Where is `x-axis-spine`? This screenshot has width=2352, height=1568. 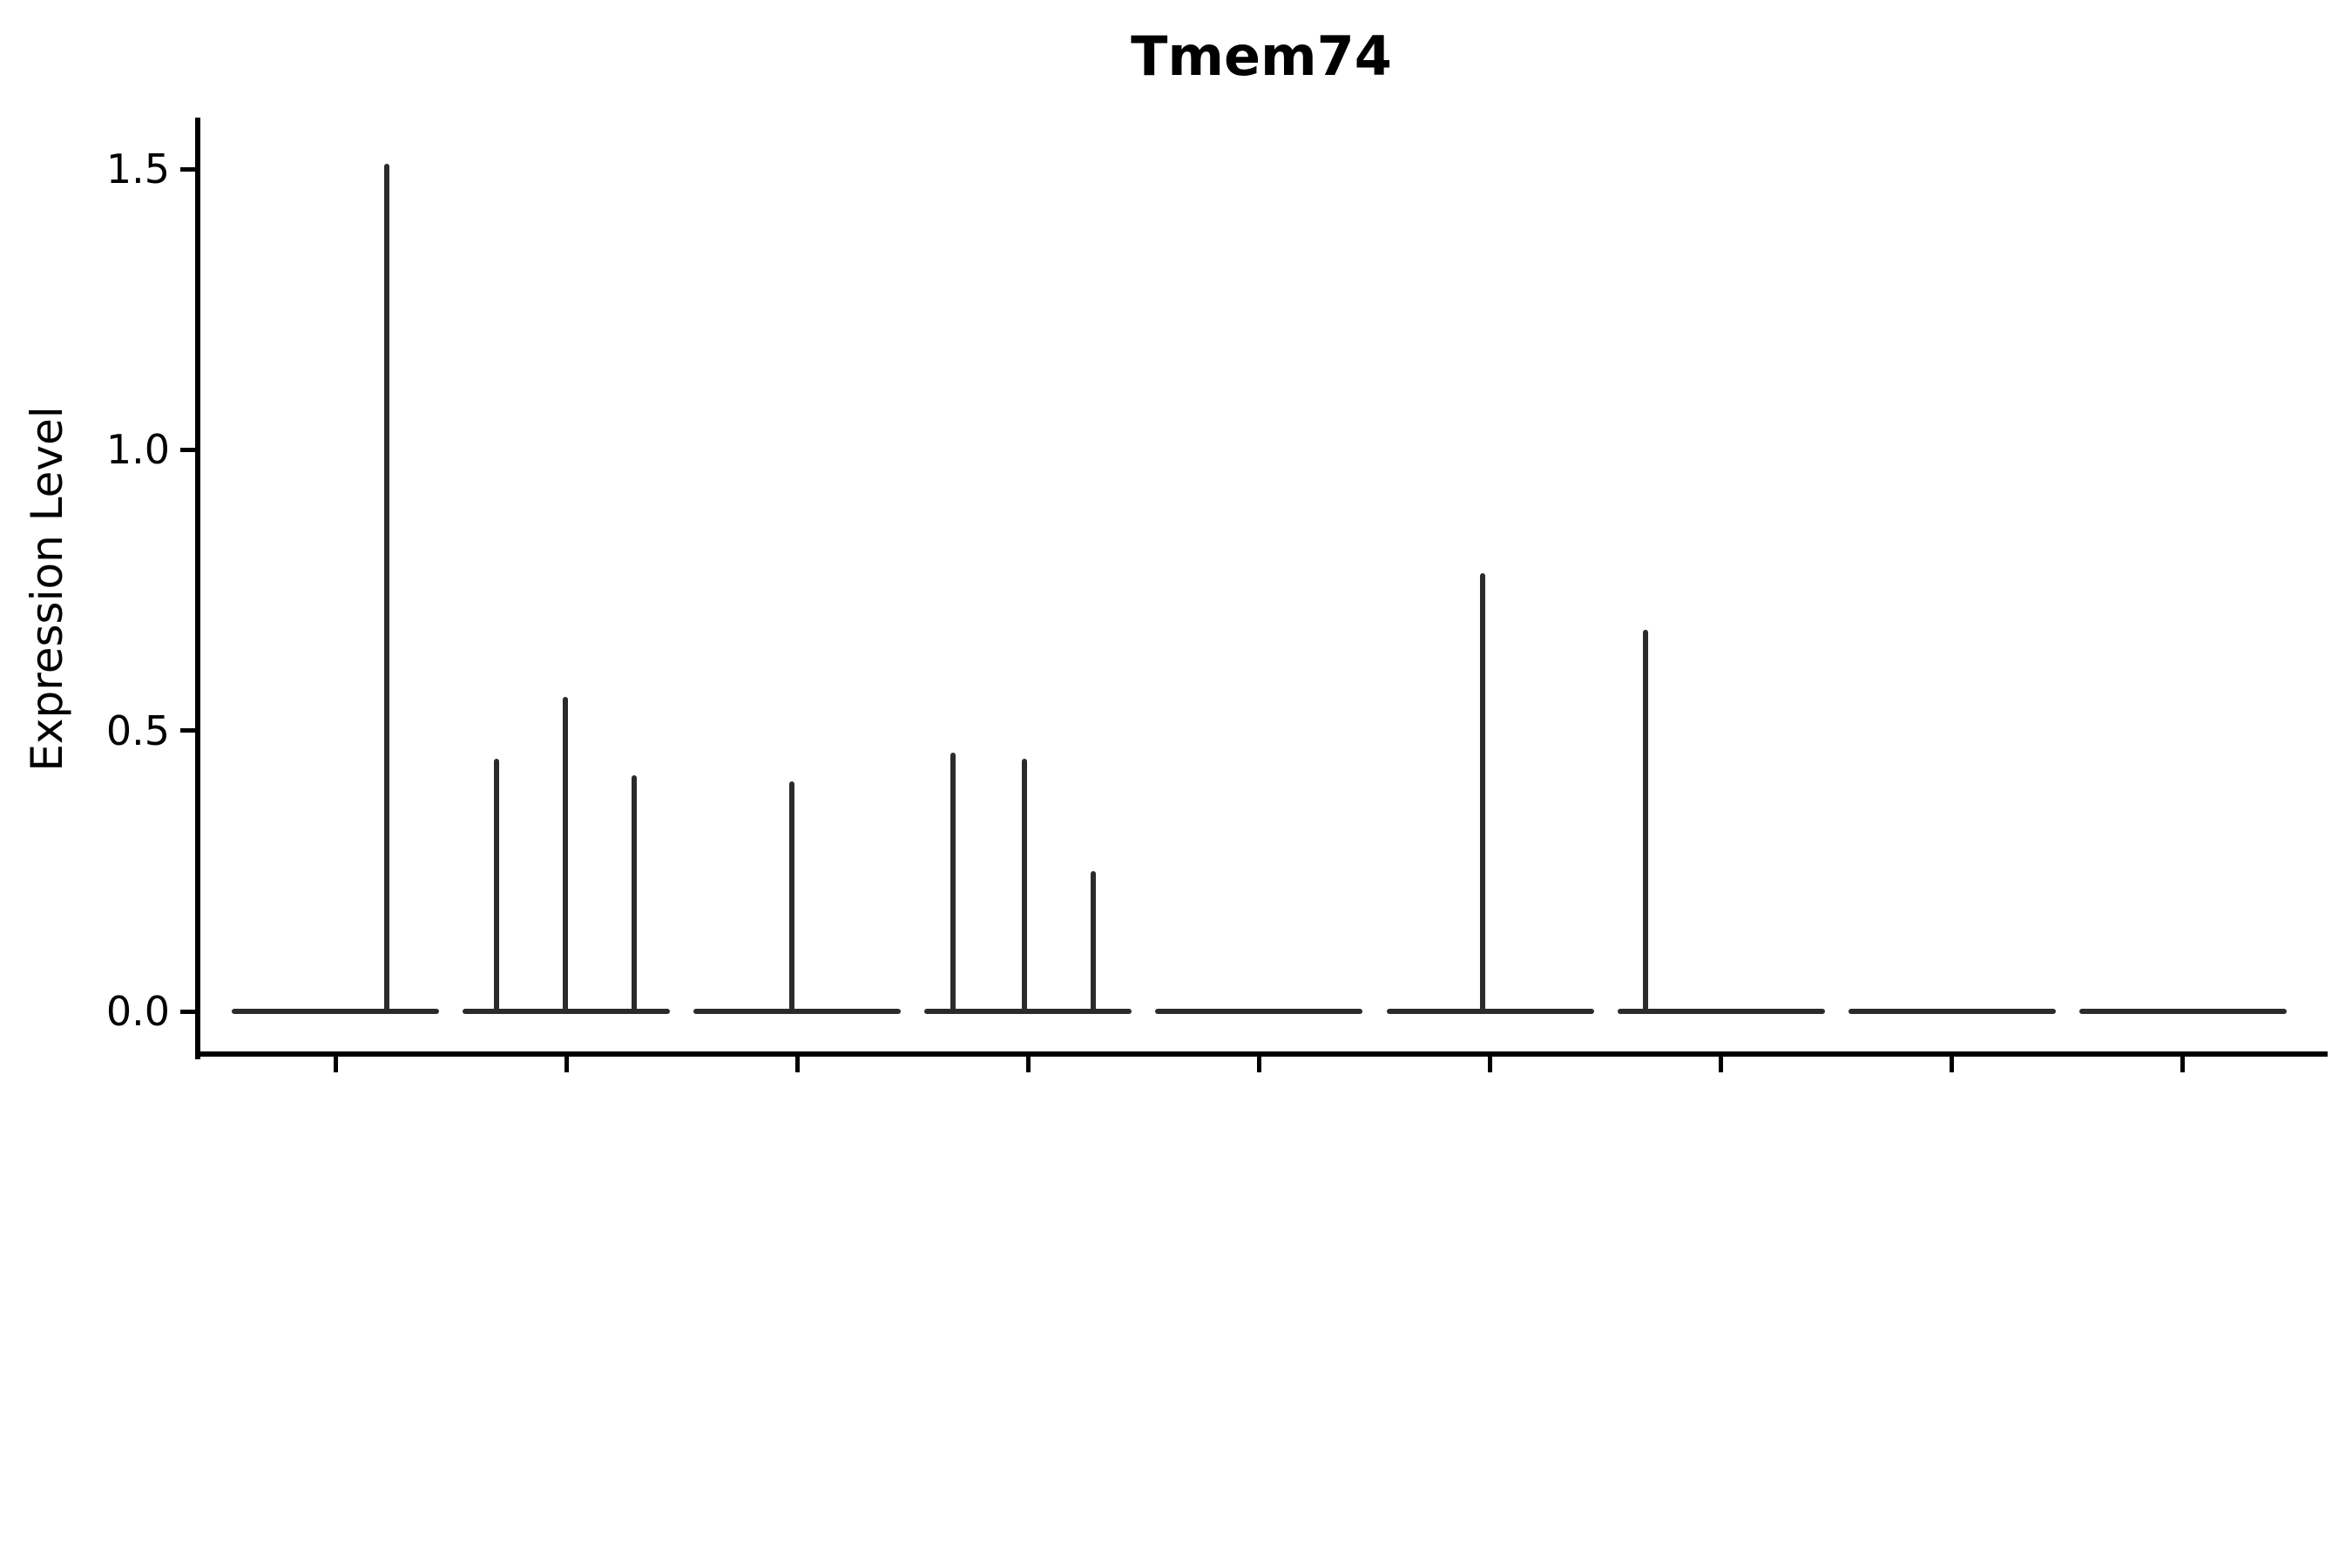
x-axis-spine is located at coordinates (1261, 1054).